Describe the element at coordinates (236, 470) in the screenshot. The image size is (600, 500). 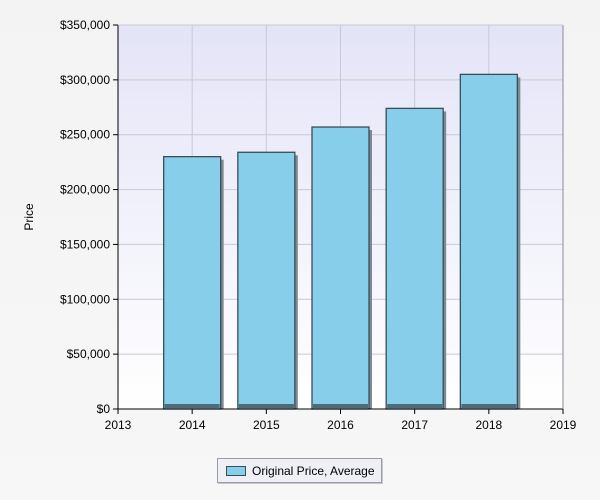
I see `legend-swatch` at that location.